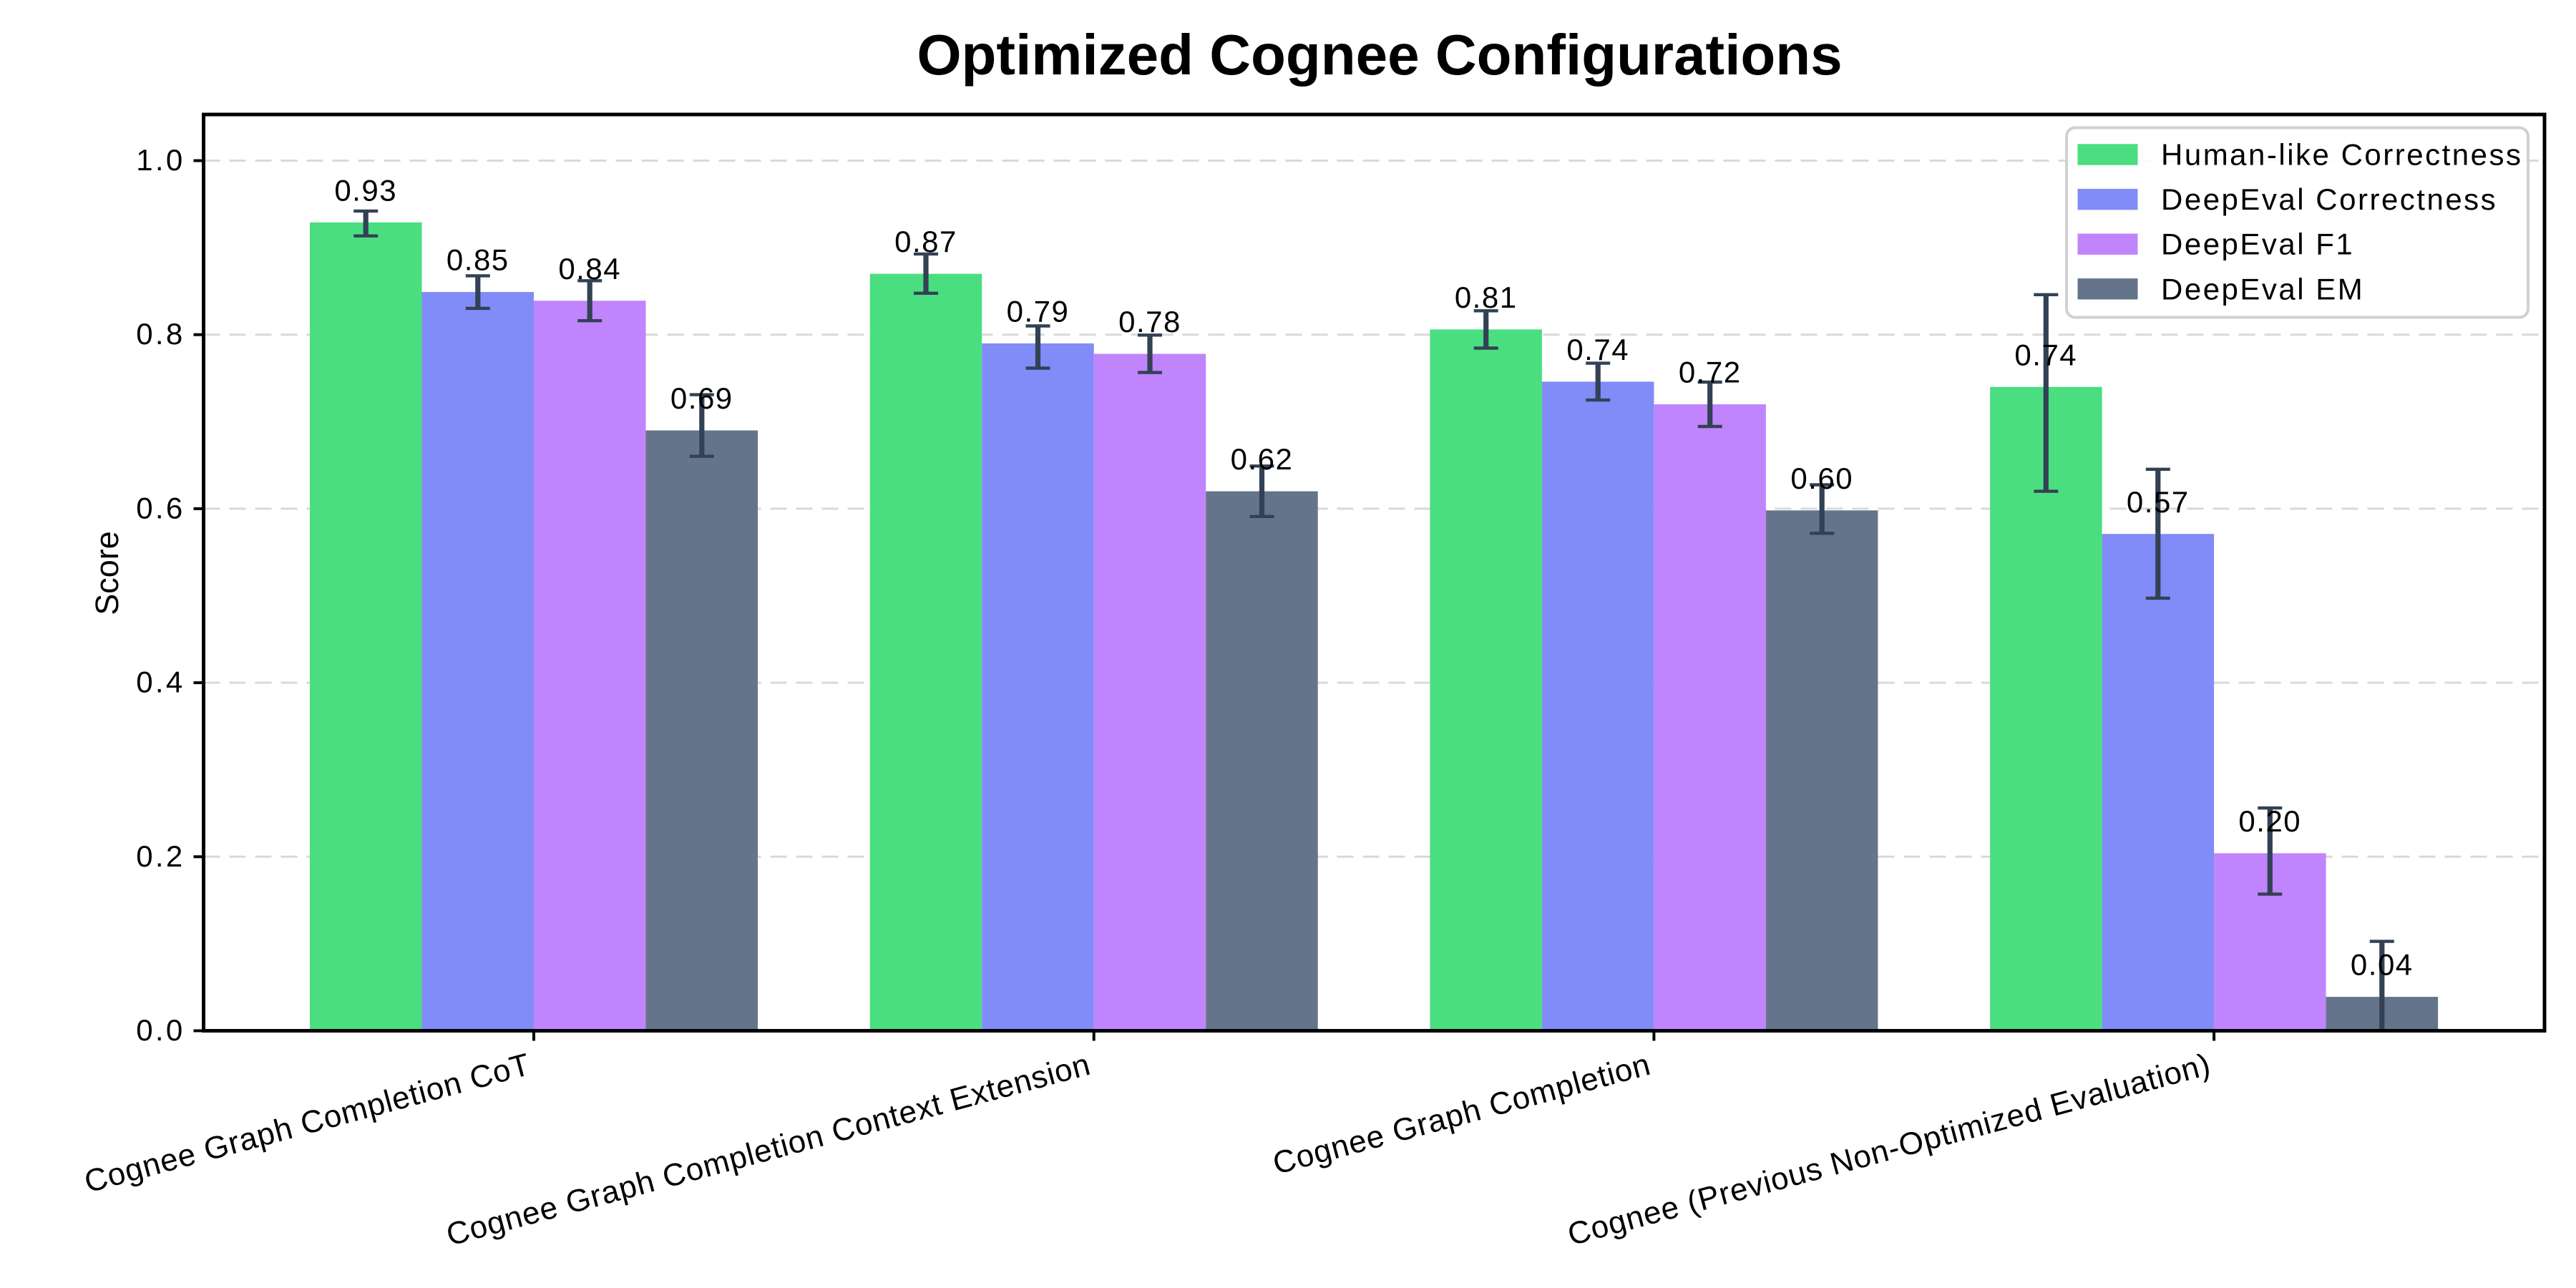  Describe the element at coordinates (160, 682) in the screenshot. I see `svg-text: 0.4` at that location.